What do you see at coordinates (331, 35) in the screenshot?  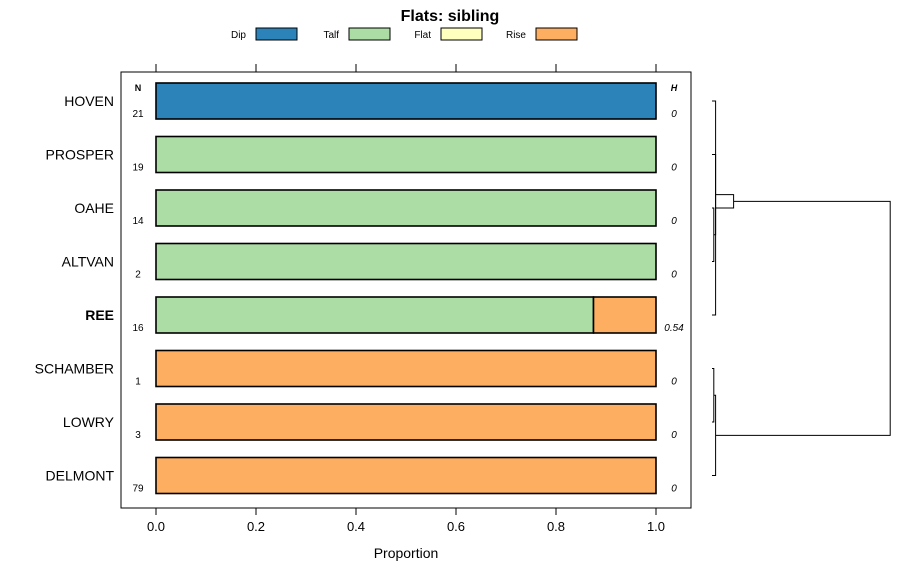 I see `legend-label-talf: Talf` at bounding box center [331, 35].